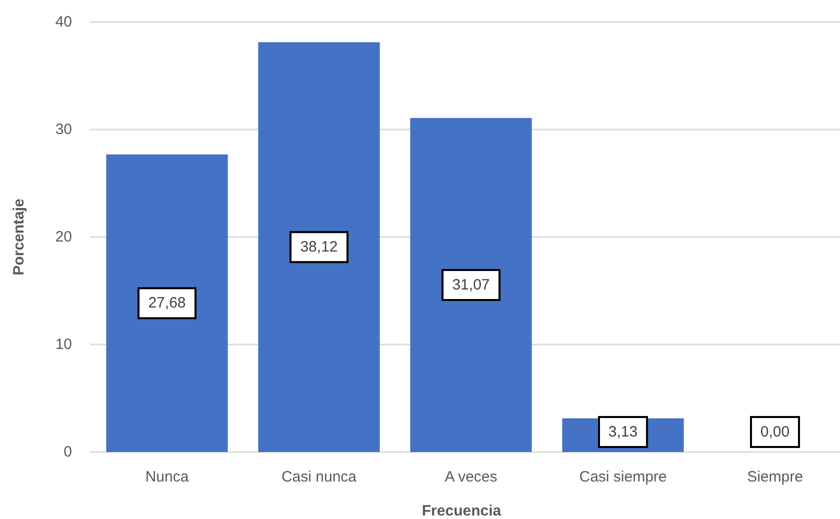  What do you see at coordinates (63, 129) in the screenshot?
I see `y-tick-label: 30` at bounding box center [63, 129].